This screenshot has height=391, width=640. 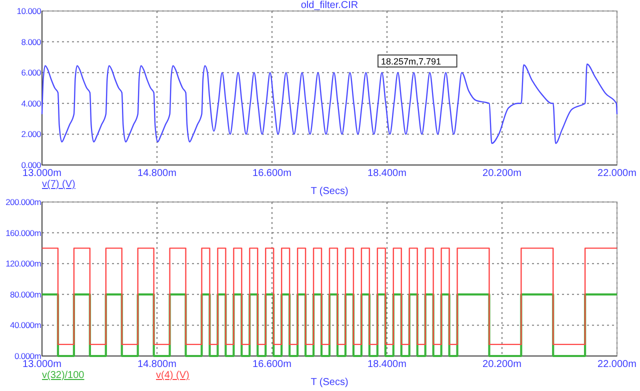 I want to click on y-tick-label: 40.000m, so click(x=26, y=325).